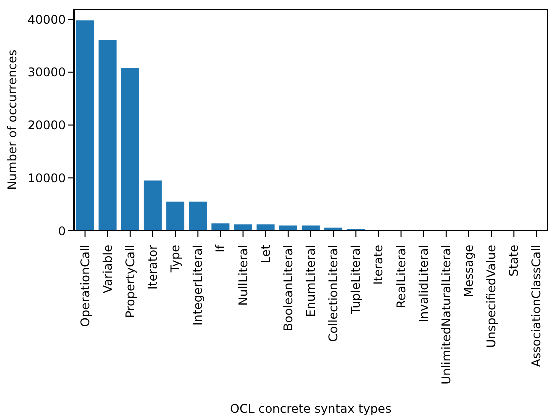 This screenshot has height=417, width=560. What do you see at coordinates (221, 248) in the screenshot?
I see `x-tick-label: If` at bounding box center [221, 248].